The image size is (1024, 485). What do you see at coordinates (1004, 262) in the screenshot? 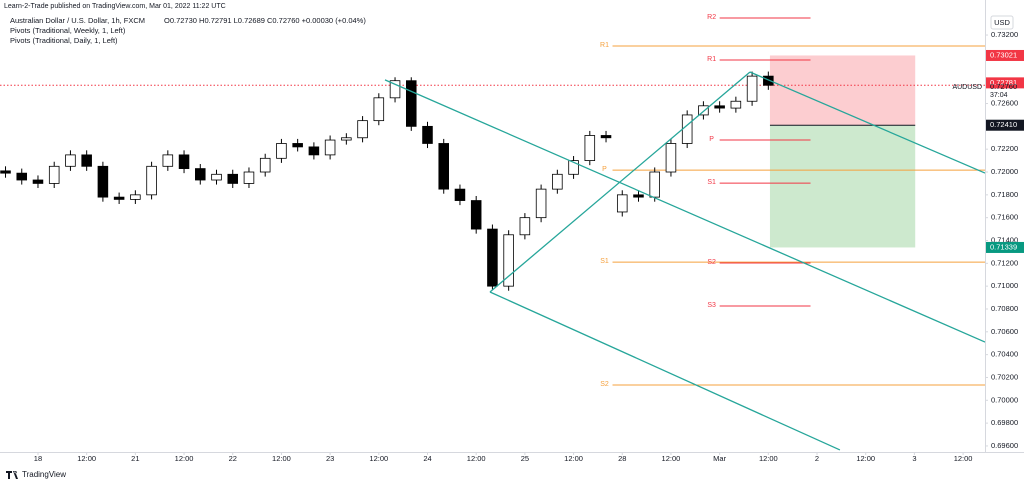
I see `y-tick-label: 0.71200` at bounding box center [1004, 262].